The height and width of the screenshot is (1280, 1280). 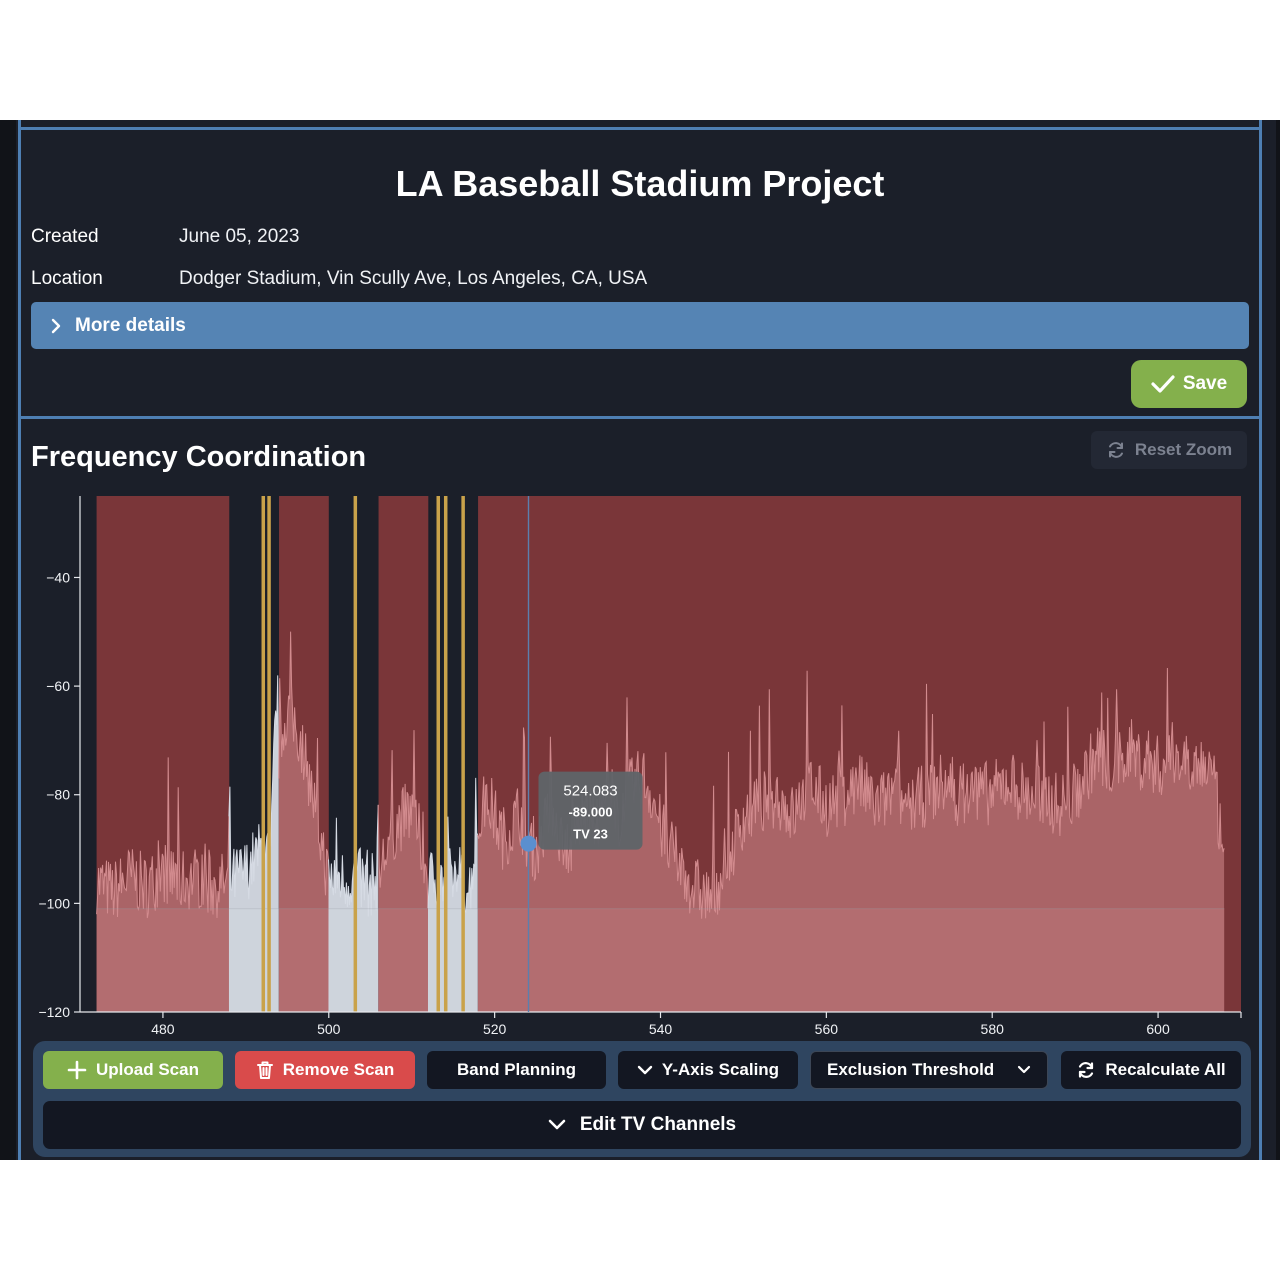 I want to click on edit-tv-channels-label: Edit TV Channels, so click(x=658, y=1124).